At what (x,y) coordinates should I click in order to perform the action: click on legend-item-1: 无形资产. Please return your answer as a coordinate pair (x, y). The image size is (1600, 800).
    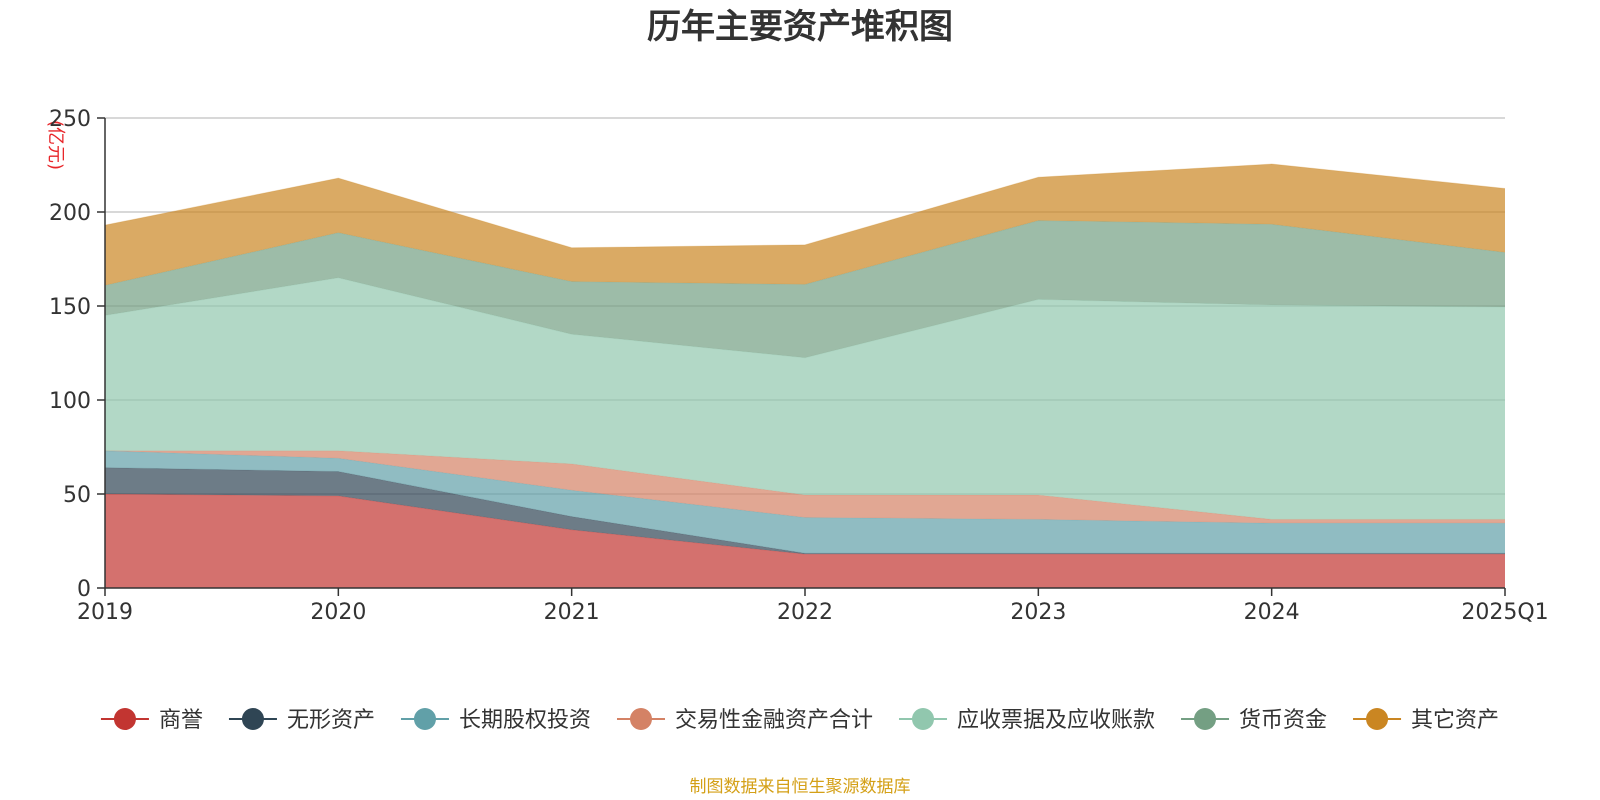
    Looking at the image, I should click on (301, 720).